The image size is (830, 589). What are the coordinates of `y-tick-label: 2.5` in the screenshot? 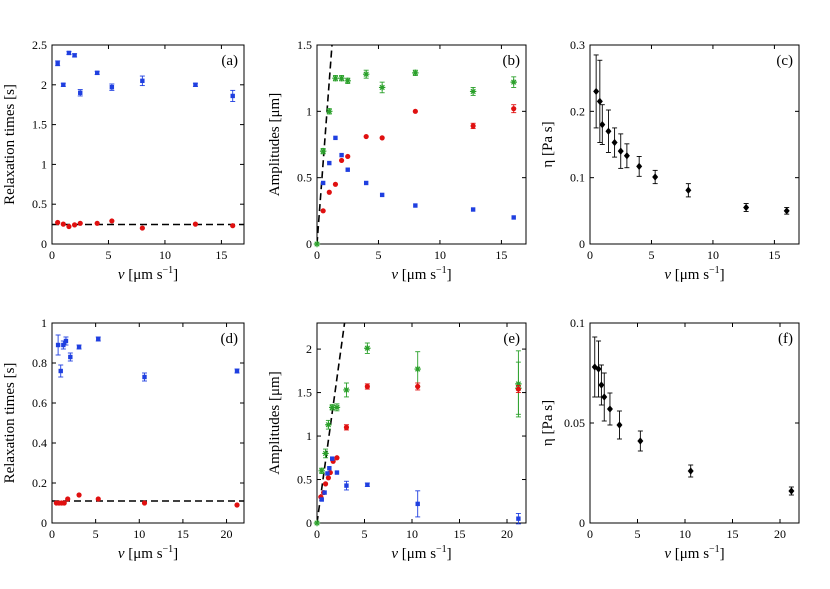 It's located at (39, 45).